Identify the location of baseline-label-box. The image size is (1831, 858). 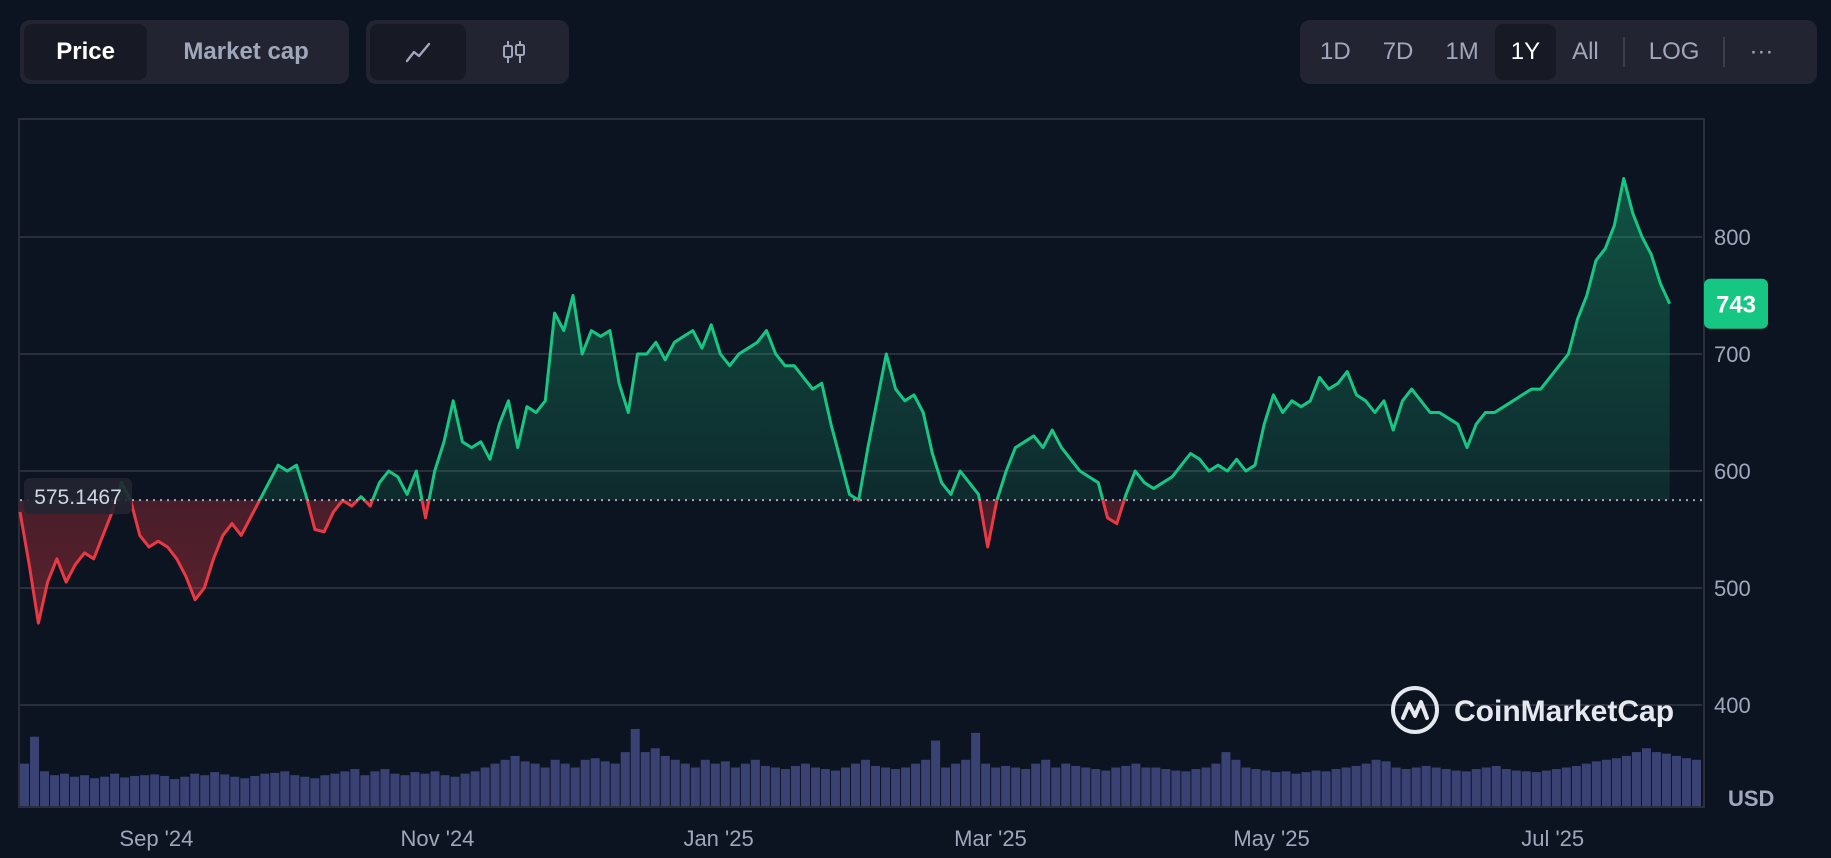
(78, 496).